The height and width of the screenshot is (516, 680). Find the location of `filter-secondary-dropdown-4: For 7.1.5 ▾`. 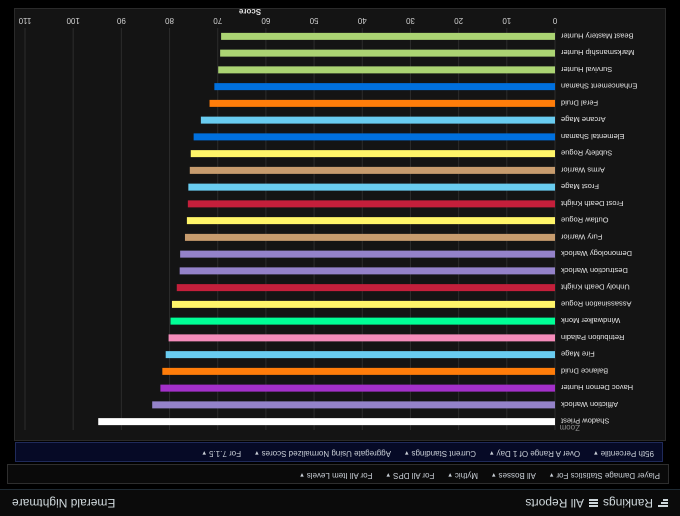

filter-secondary-dropdown-4: For 7.1.5 ▾ is located at coordinates (222, 453).